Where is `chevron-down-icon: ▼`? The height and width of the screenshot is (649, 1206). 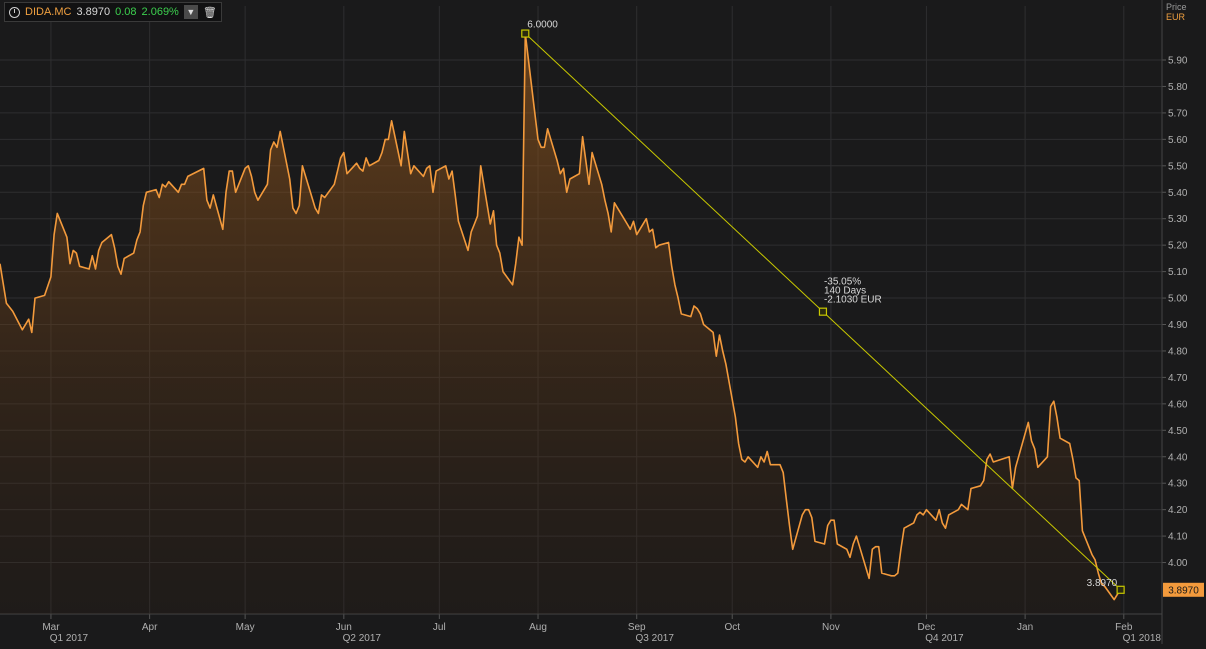
chevron-down-icon: ▼ is located at coordinates (190, 12).